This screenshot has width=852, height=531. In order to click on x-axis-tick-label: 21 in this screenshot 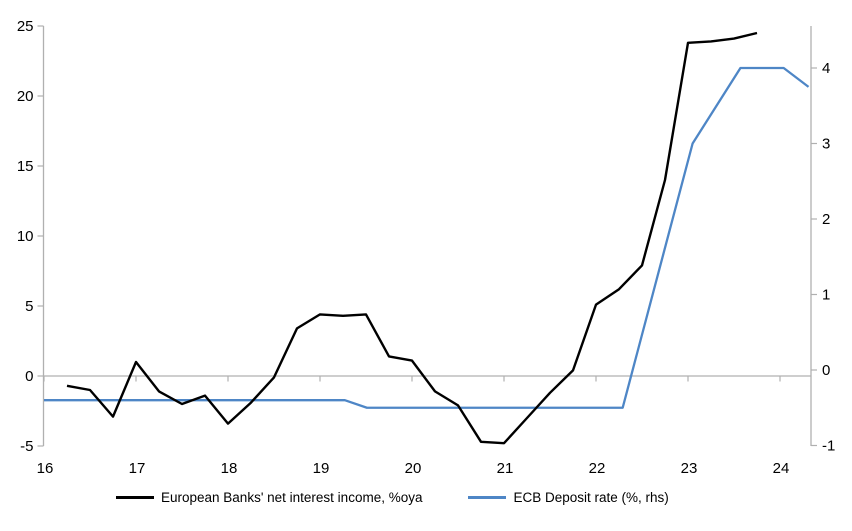, I will do `click(505, 468)`.